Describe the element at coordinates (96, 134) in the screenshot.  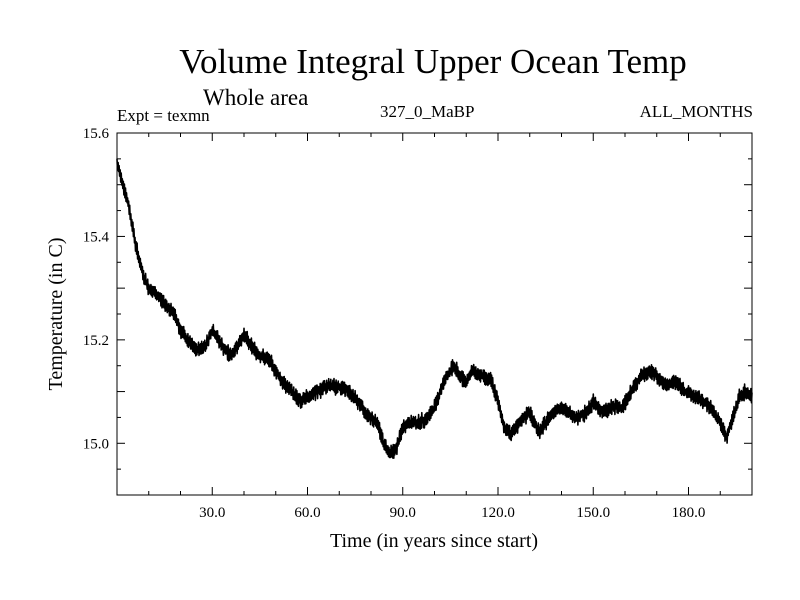
I see `y-tick-label: 15.6` at that location.